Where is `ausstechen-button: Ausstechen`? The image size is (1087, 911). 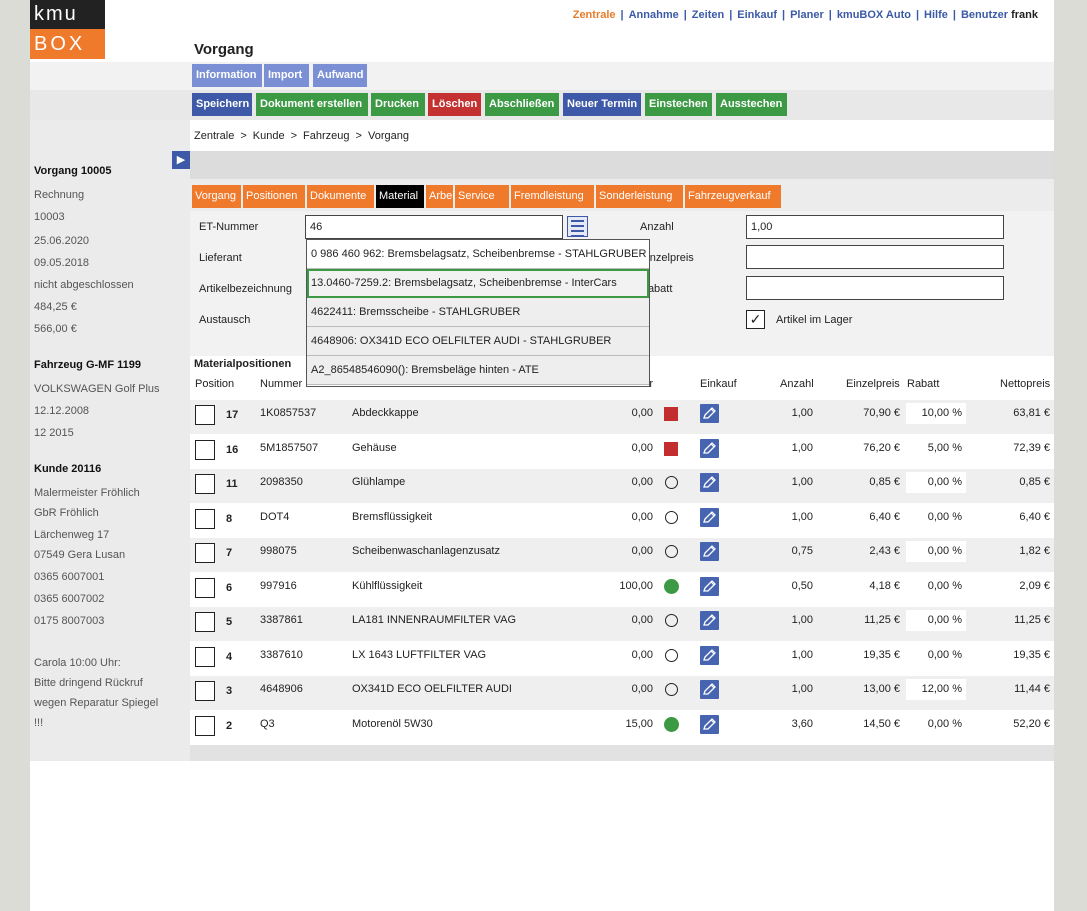
ausstechen-button: Ausstechen is located at coordinates (751, 104).